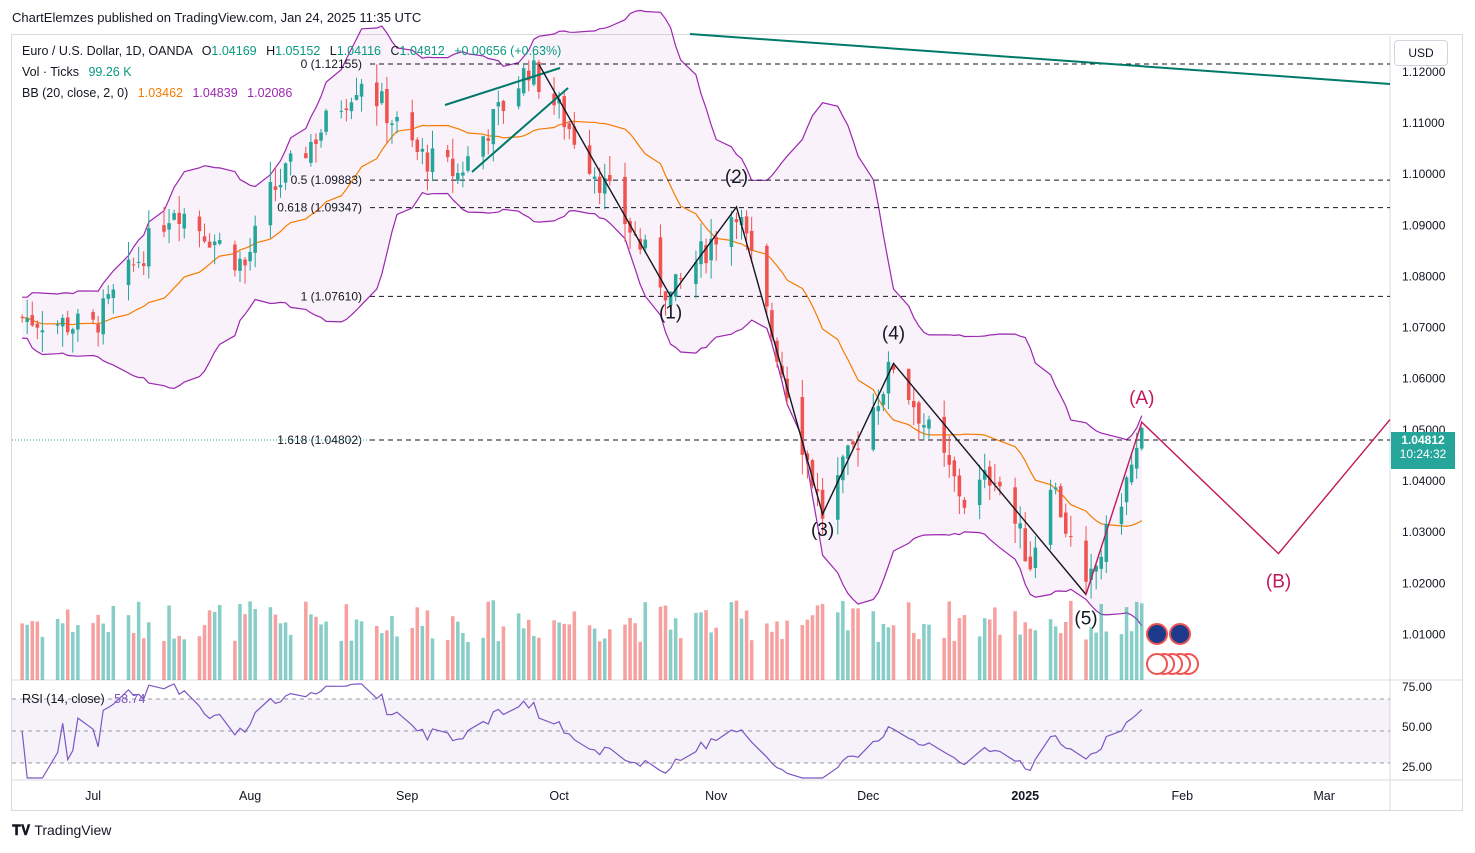 This screenshot has width=1475, height=853. What do you see at coordinates (1324, 796) in the screenshot?
I see `time-tick-label: Mar` at bounding box center [1324, 796].